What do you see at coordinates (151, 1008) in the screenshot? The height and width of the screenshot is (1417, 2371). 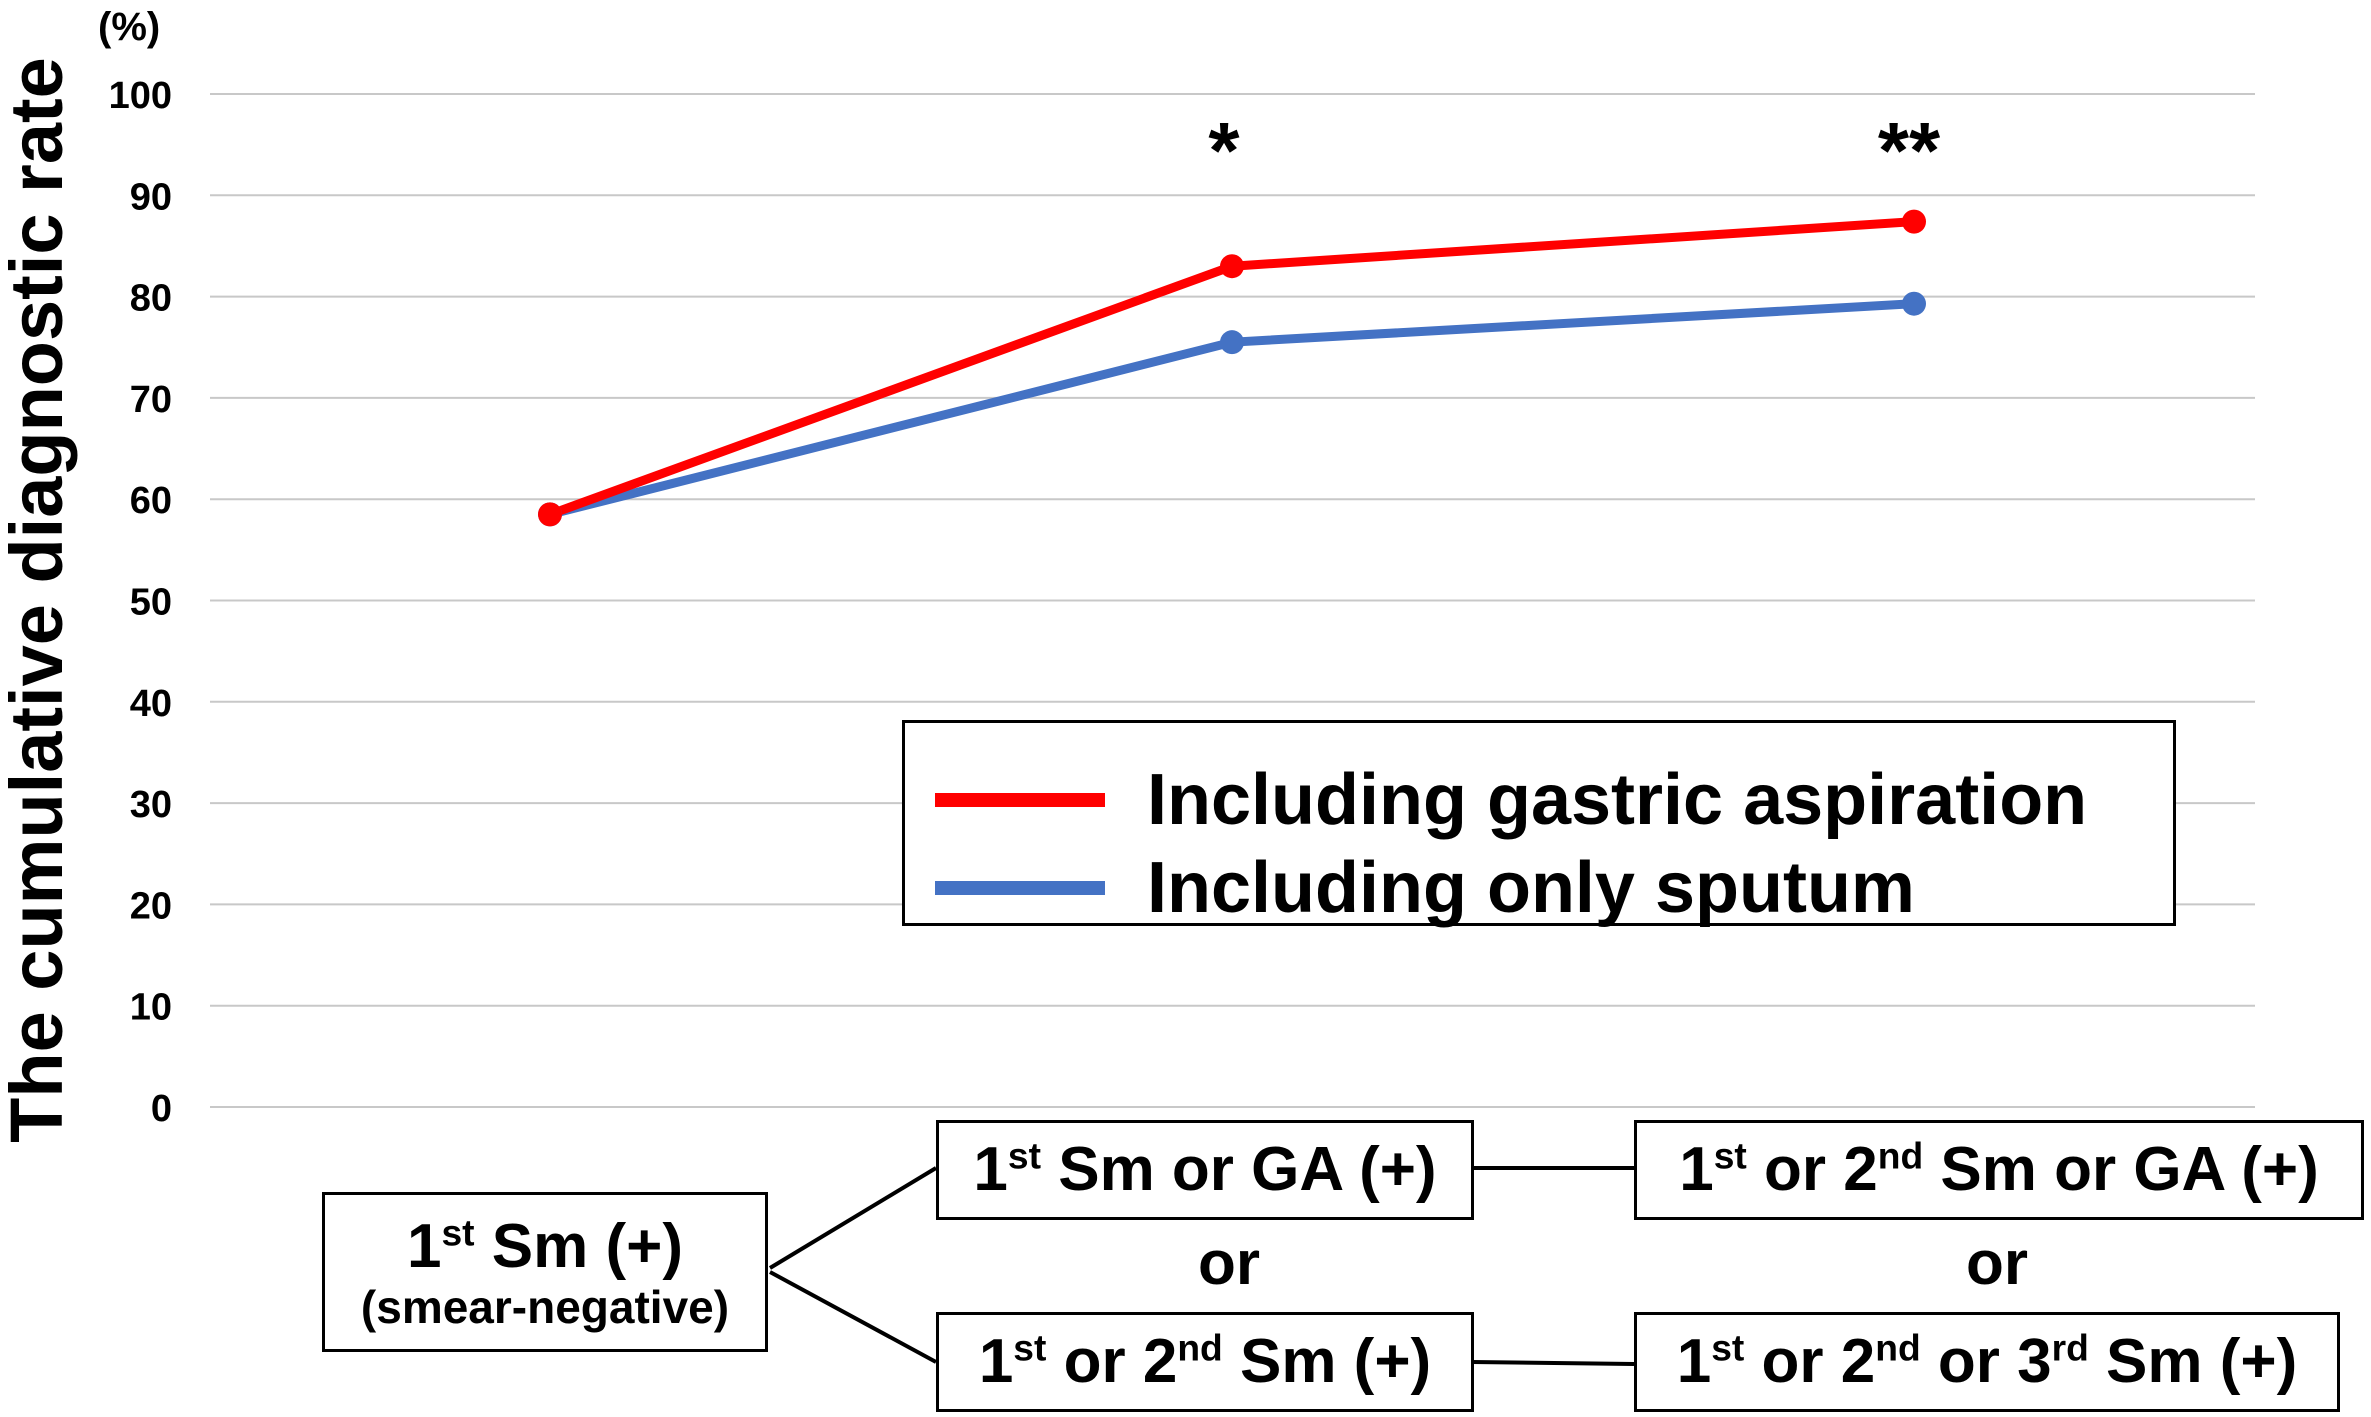 I see `y-tick-label: 10` at bounding box center [151, 1008].